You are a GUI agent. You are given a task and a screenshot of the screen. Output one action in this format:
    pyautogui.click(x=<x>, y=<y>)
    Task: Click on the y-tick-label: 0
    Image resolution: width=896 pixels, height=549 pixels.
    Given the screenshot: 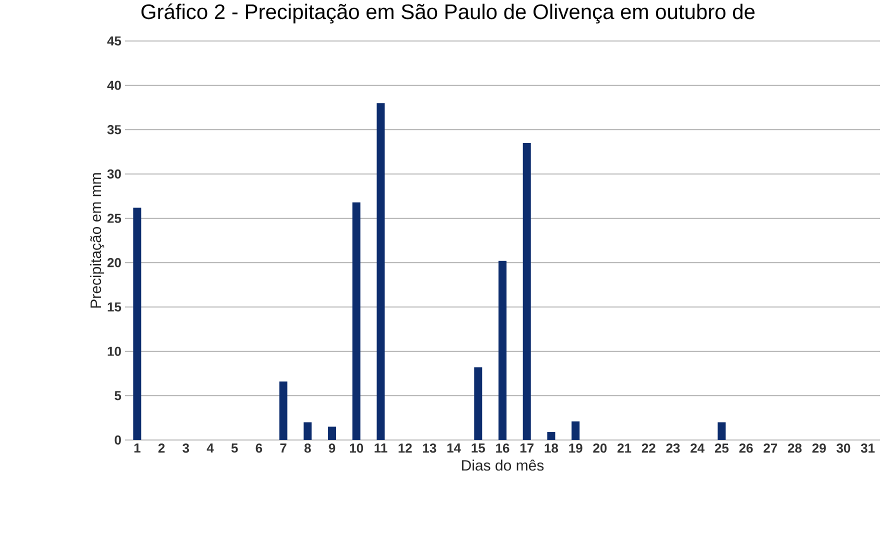 What is the action you would take?
    pyautogui.click(x=117, y=440)
    